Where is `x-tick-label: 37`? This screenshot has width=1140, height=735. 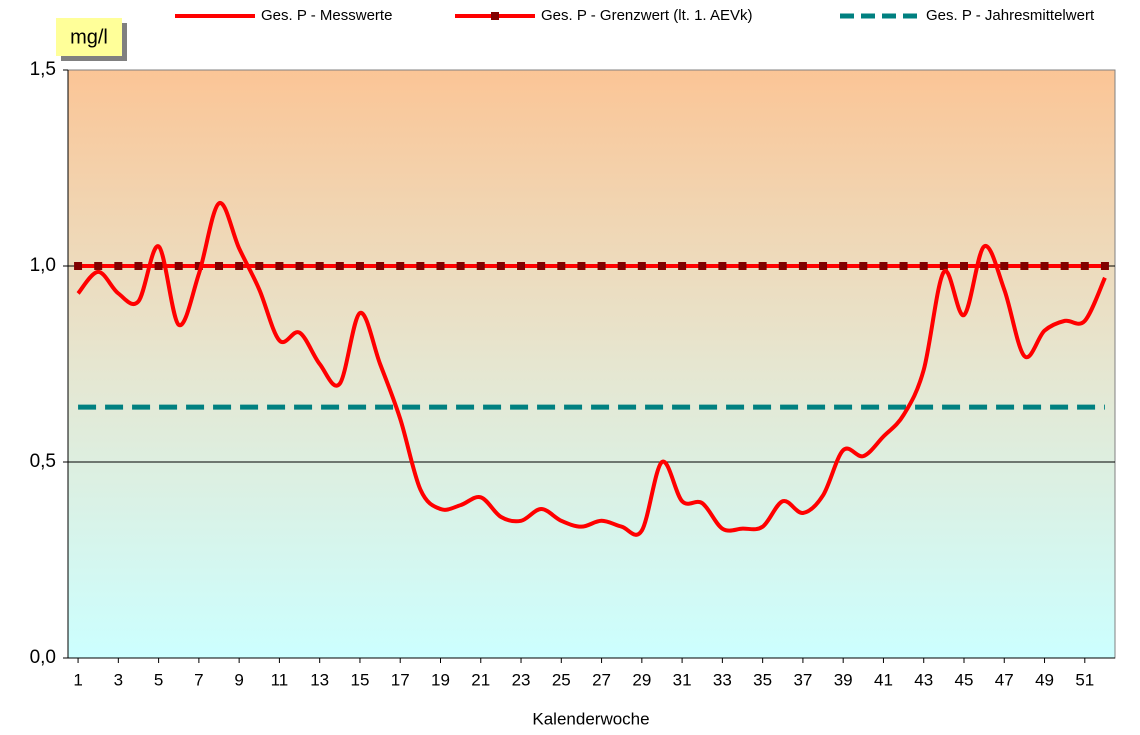 x-tick-label: 37 is located at coordinates (802, 679).